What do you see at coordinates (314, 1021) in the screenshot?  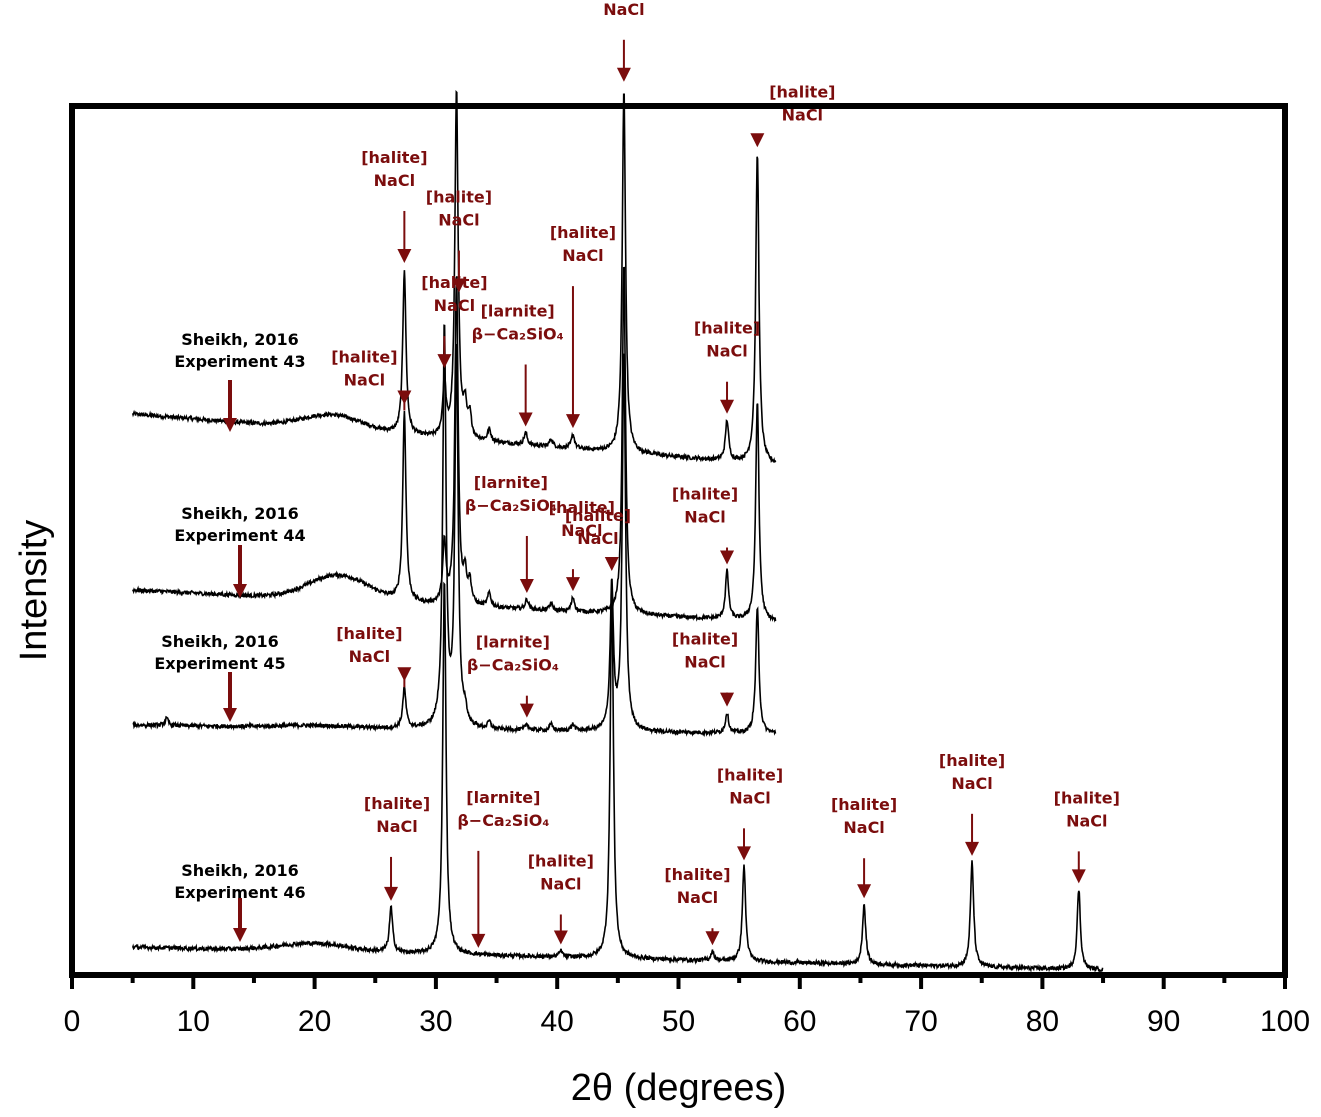 I see `x-tick-label: 20` at bounding box center [314, 1021].